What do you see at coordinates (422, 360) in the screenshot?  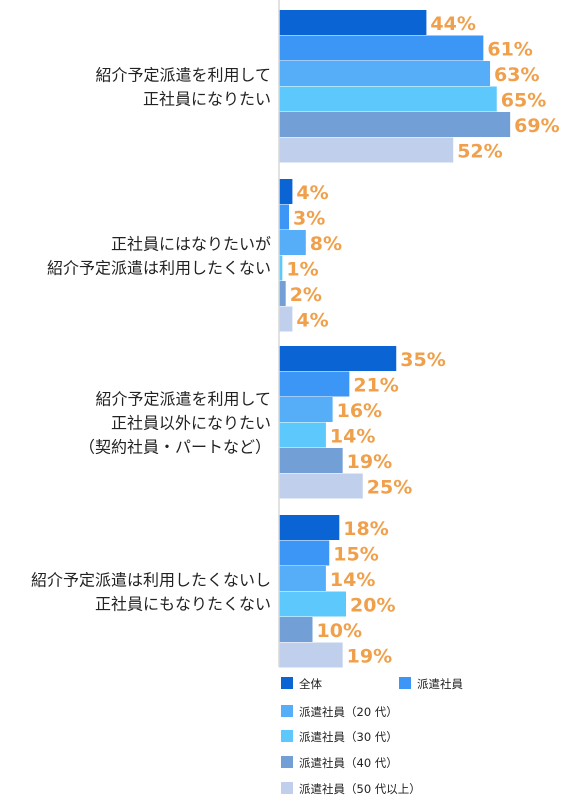 I see `value-label-g3-s1: 35%` at bounding box center [422, 360].